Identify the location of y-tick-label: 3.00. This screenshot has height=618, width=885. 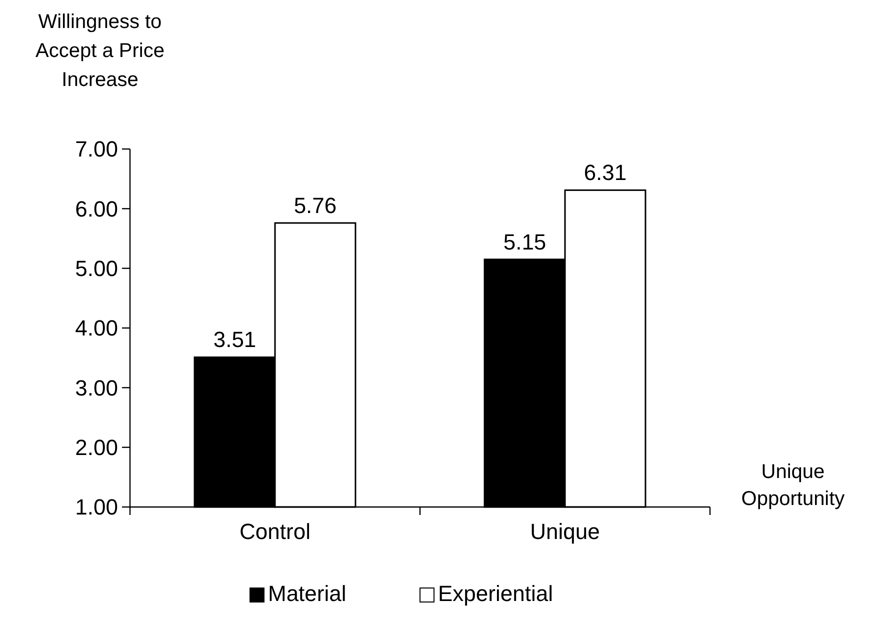
(96, 387).